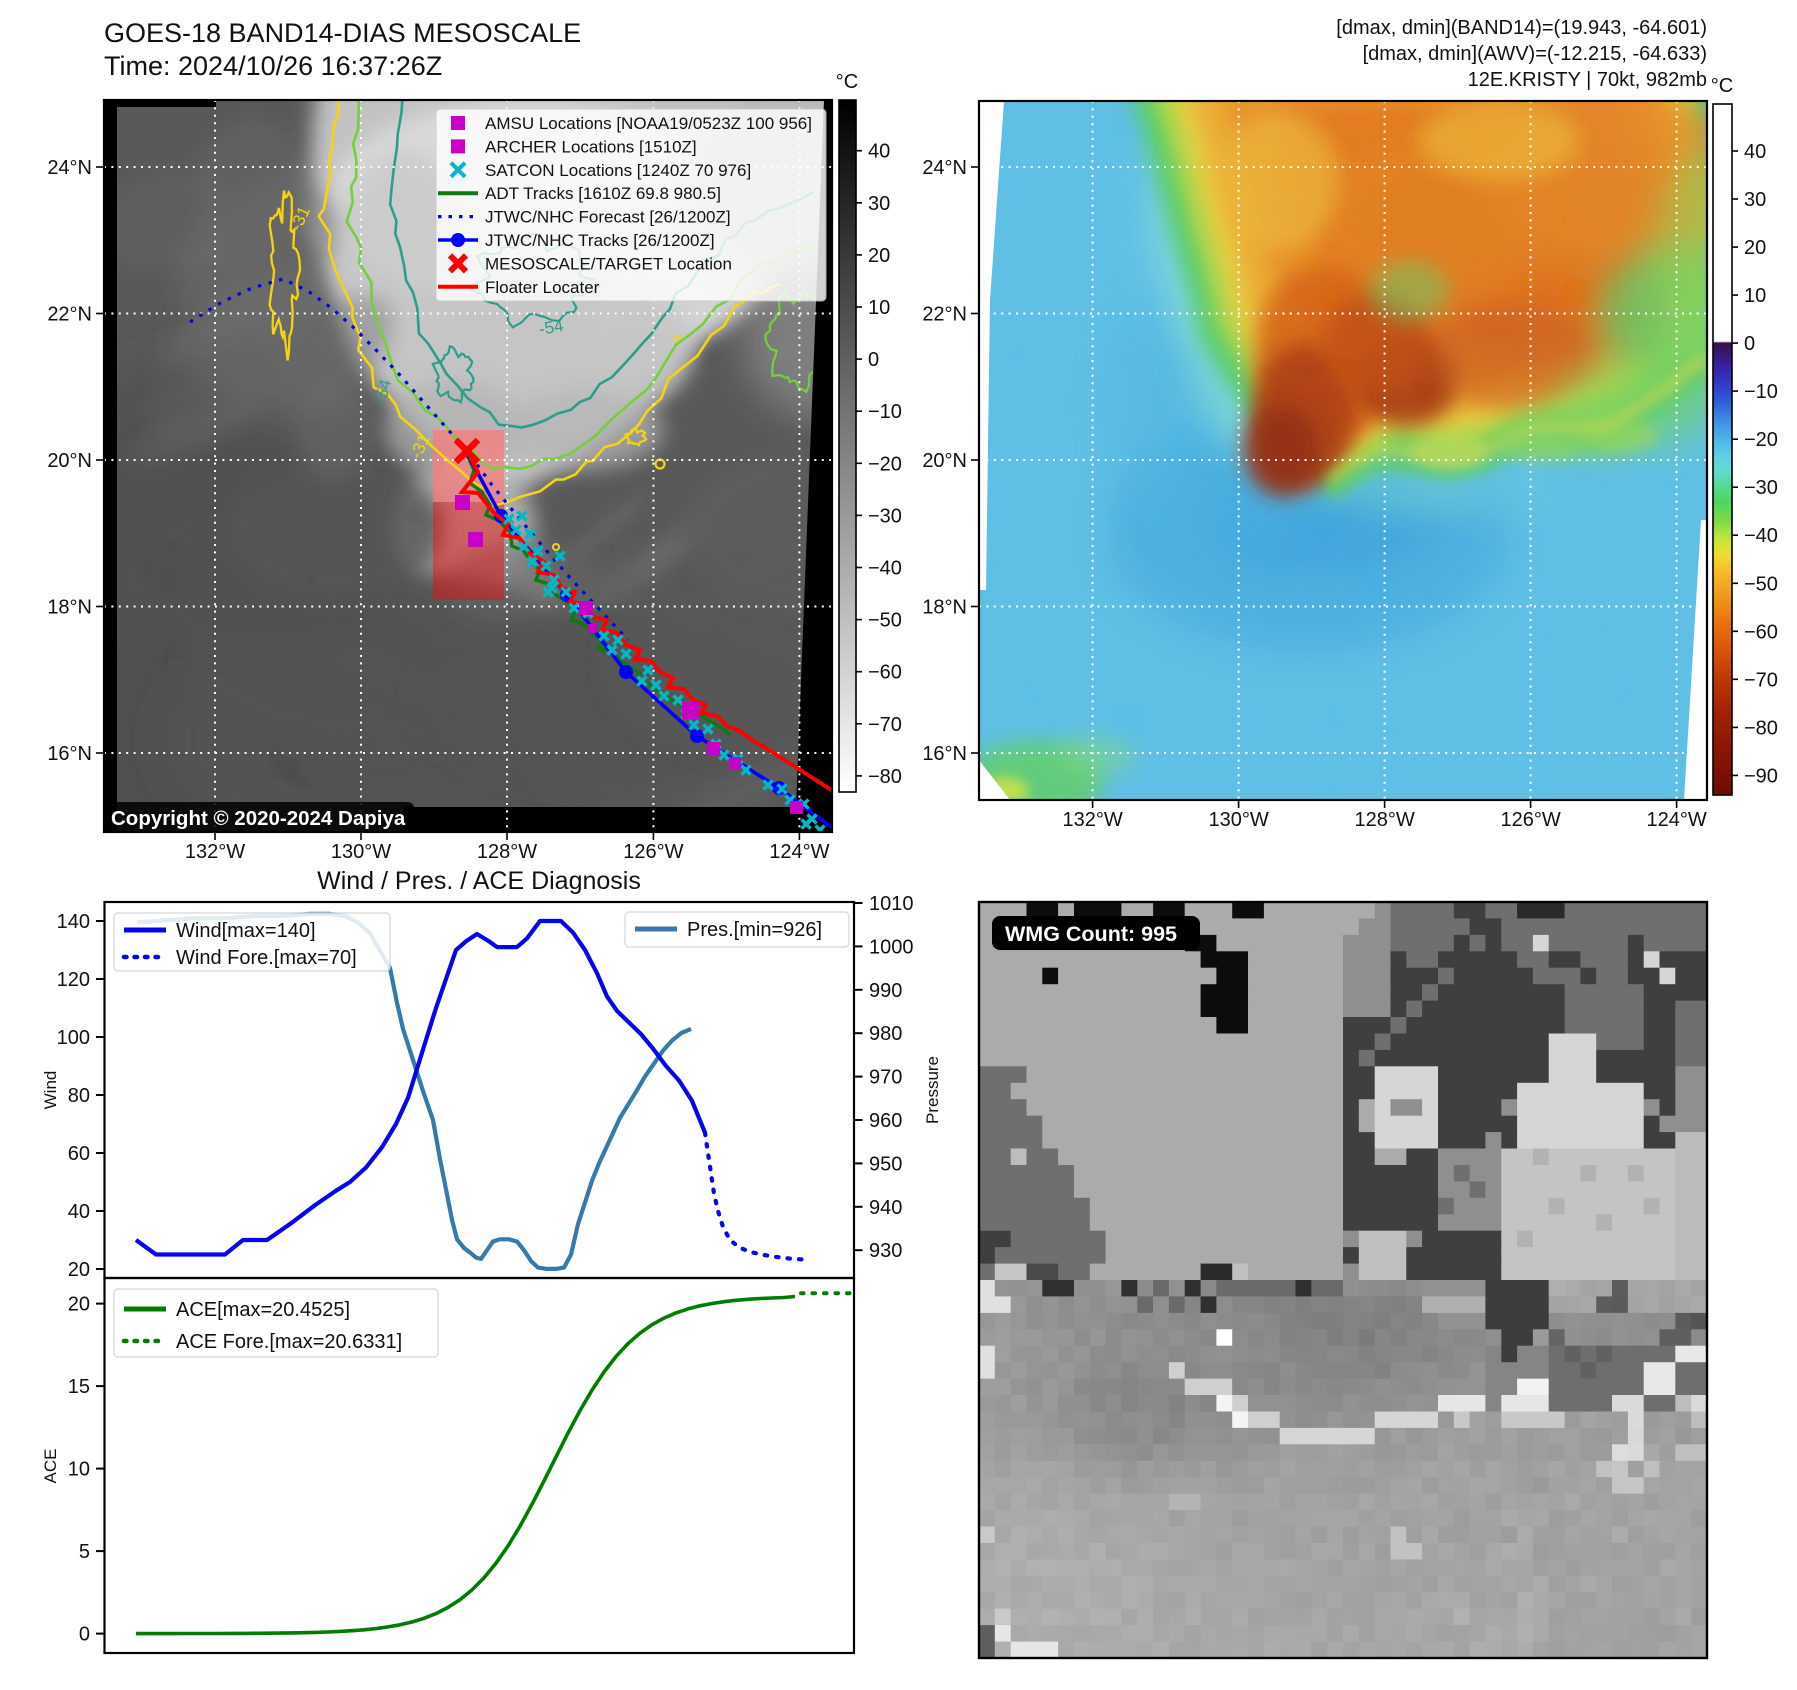 This screenshot has height=1690, width=1797. Describe the element at coordinates (79, 1096) in the screenshot. I see `svg-text: 80` at that location.